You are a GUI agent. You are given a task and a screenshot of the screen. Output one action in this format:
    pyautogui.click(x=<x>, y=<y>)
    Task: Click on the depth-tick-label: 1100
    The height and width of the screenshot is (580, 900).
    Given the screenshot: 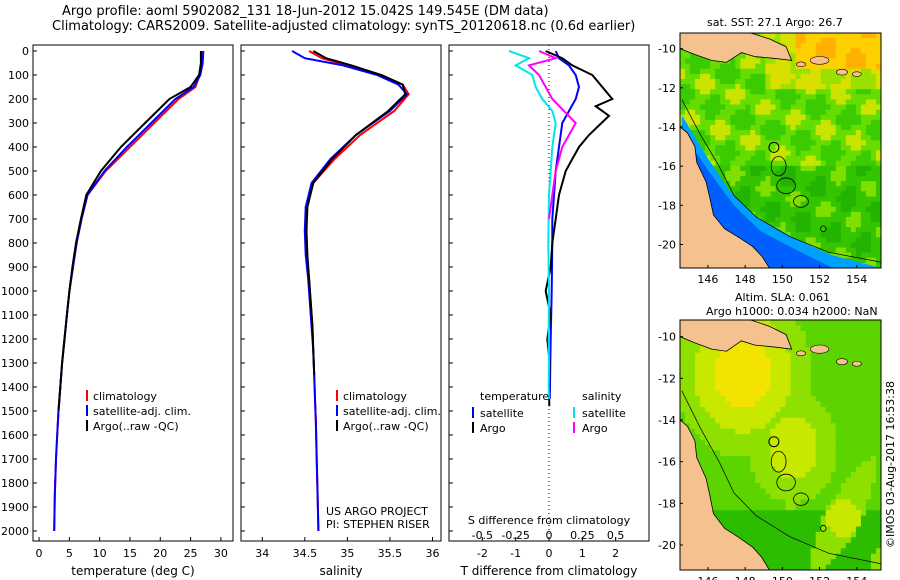 What is the action you would take?
    pyautogui.click(x=15, y=315)
    